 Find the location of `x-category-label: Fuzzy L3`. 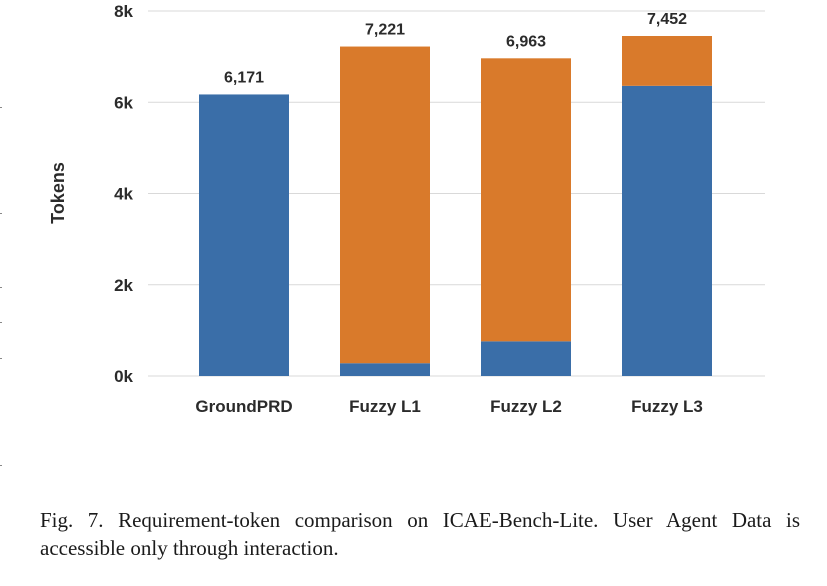

x-category-label: Fuzzy L3 is located at coordinates (667, 406).